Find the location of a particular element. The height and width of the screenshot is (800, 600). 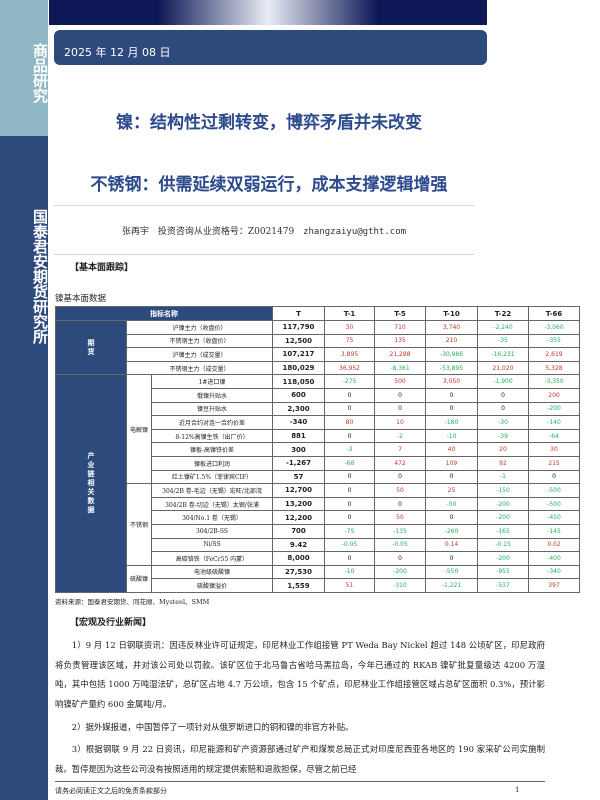

footer-divider is located at coordinates (300, 781).